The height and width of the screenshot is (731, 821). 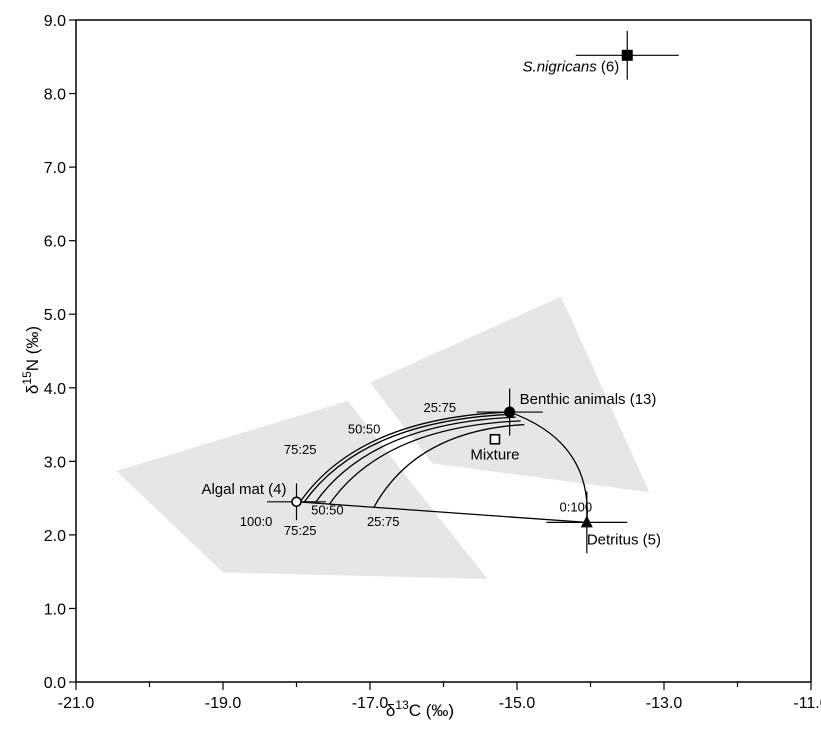 I want to click on x-tick-label: -17.0, so click(x=370, y=703).